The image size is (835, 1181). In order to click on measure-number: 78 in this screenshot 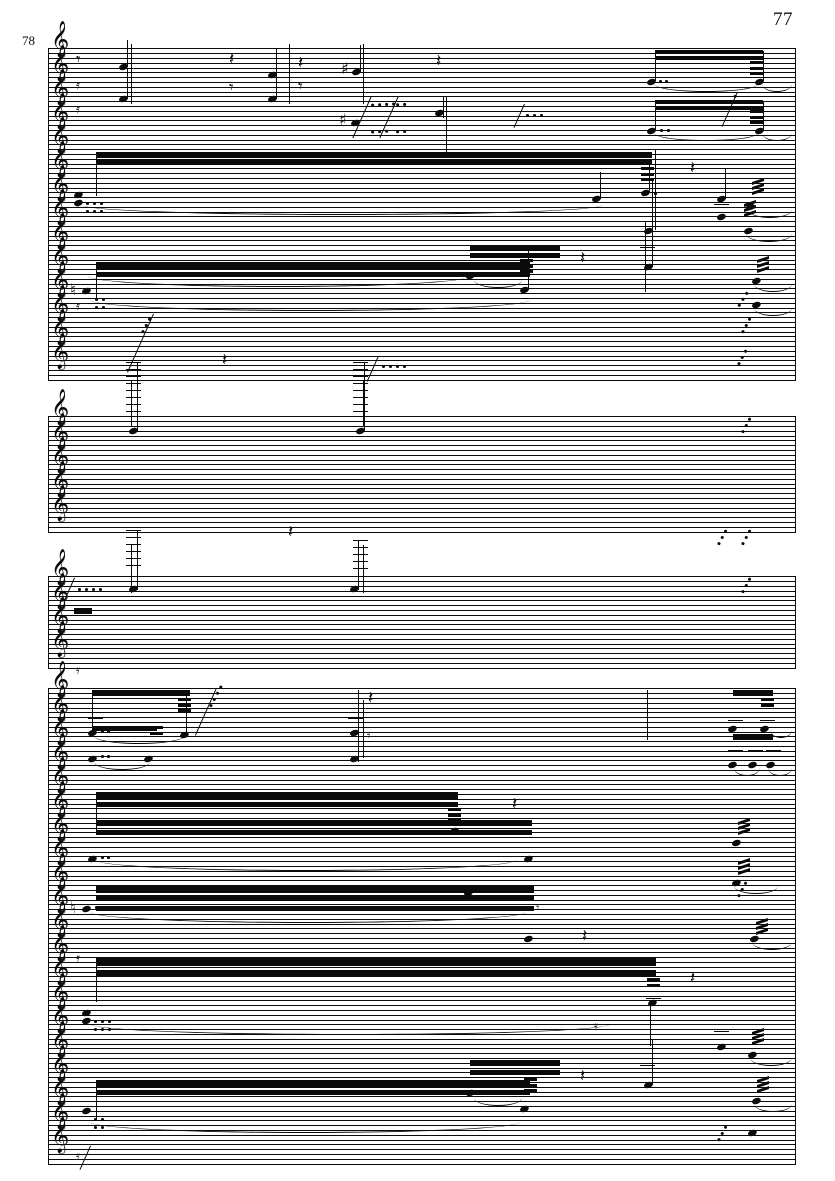, I will do `click(28, 40)`.